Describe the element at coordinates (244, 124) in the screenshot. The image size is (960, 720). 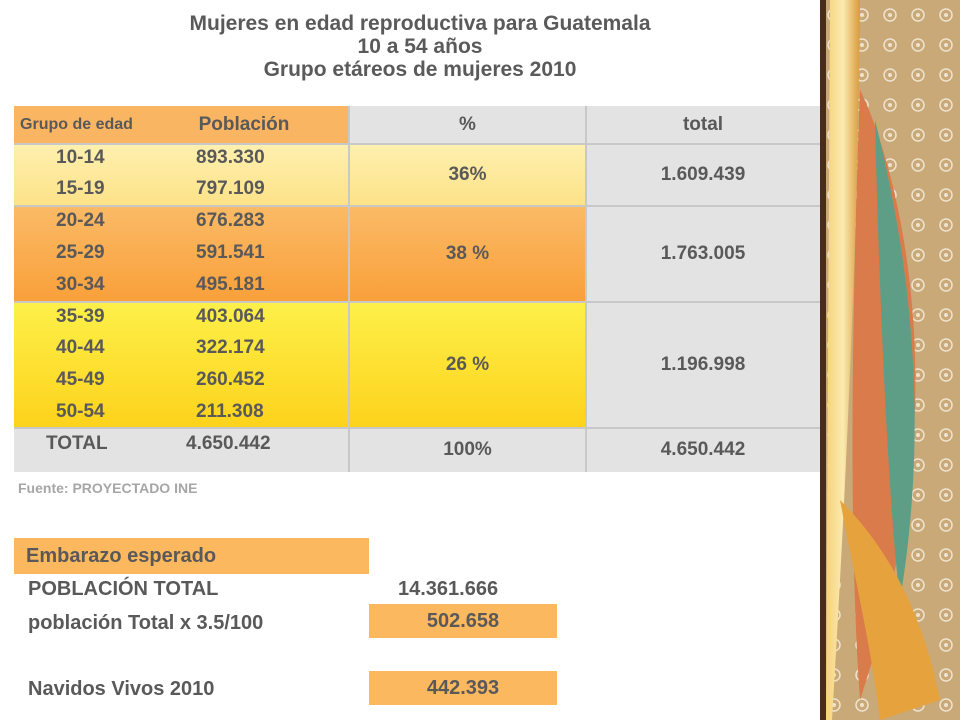
I see `header-population: Población` at that location.